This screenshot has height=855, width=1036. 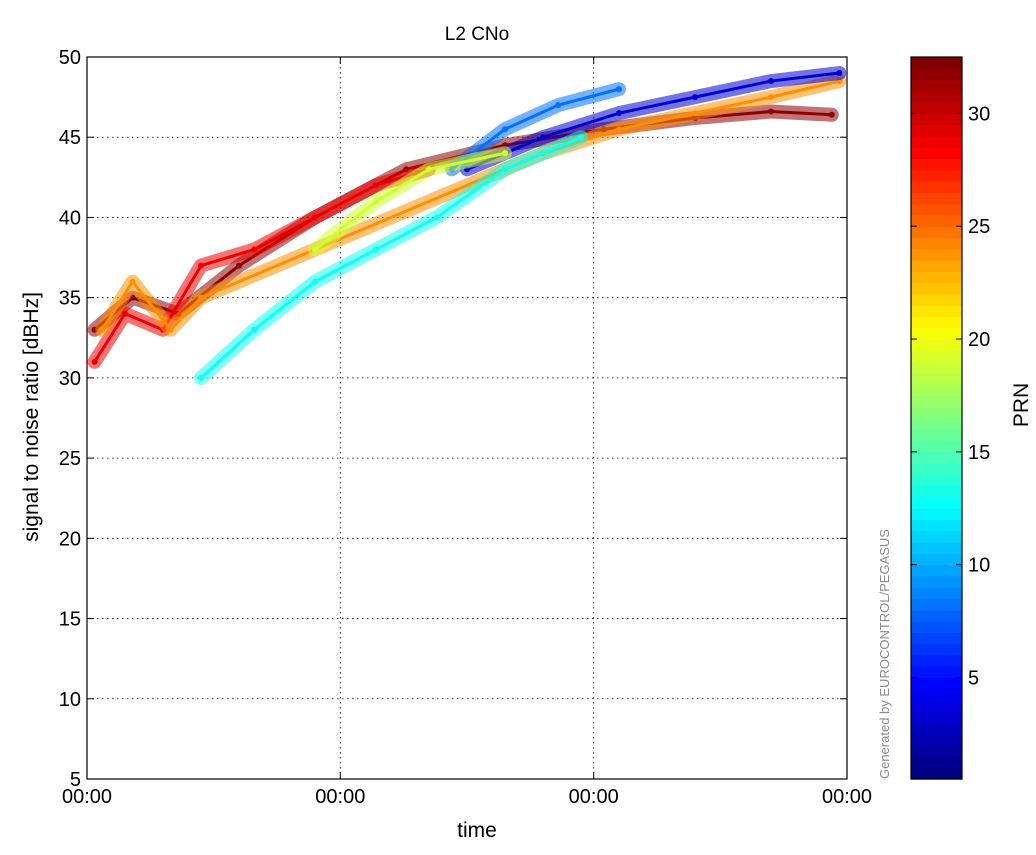 I want to click on colorbar: 5 10 15 20 25 30, so click(x=950, y=418).